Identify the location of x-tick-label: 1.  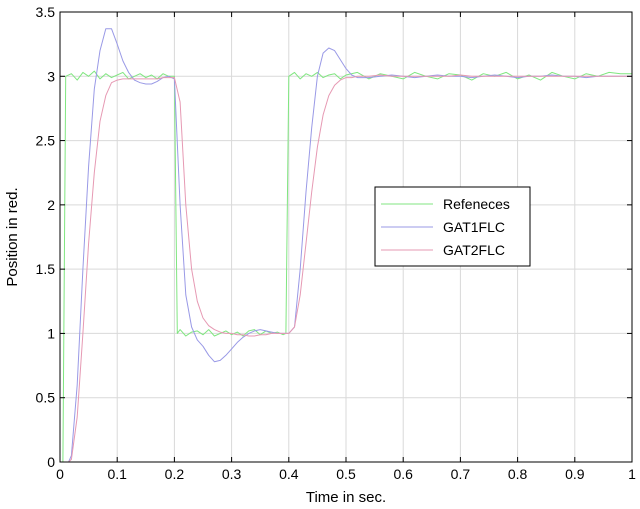
(632, 474).